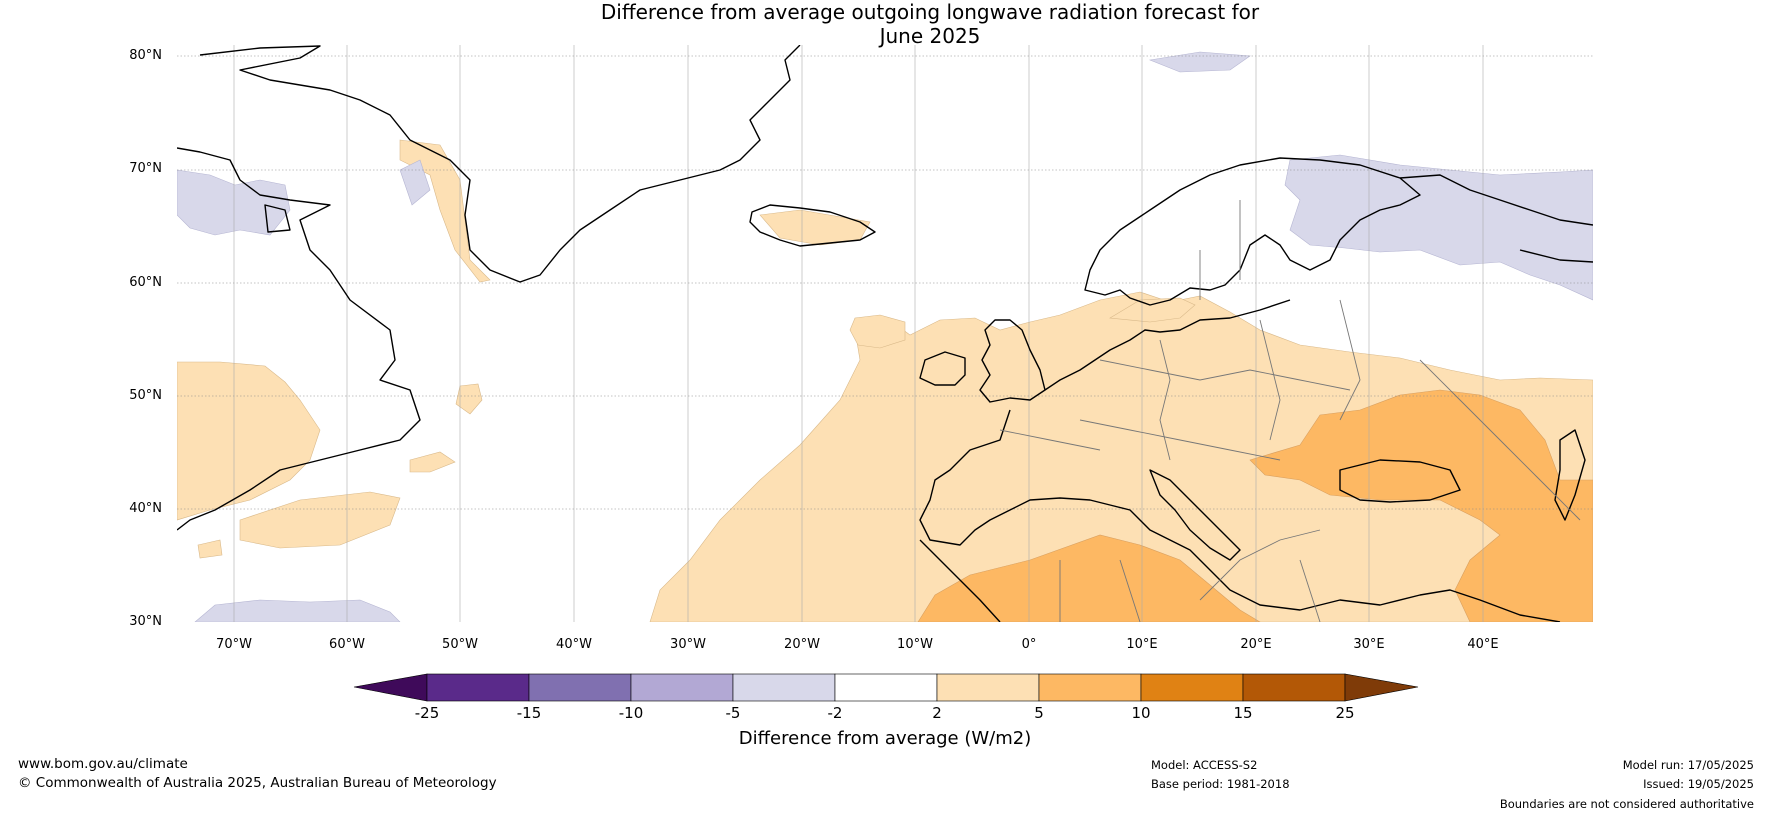 This screenshot has width=1770, height=816. I want to click on lon-label-10e: 10°E, so click(1142, 644).